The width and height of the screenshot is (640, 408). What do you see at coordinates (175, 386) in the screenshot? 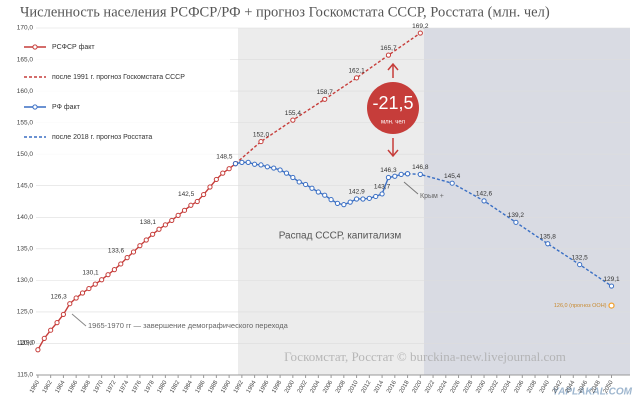
I see `x-tick-label: 1982` at bounding box center [175, 386].